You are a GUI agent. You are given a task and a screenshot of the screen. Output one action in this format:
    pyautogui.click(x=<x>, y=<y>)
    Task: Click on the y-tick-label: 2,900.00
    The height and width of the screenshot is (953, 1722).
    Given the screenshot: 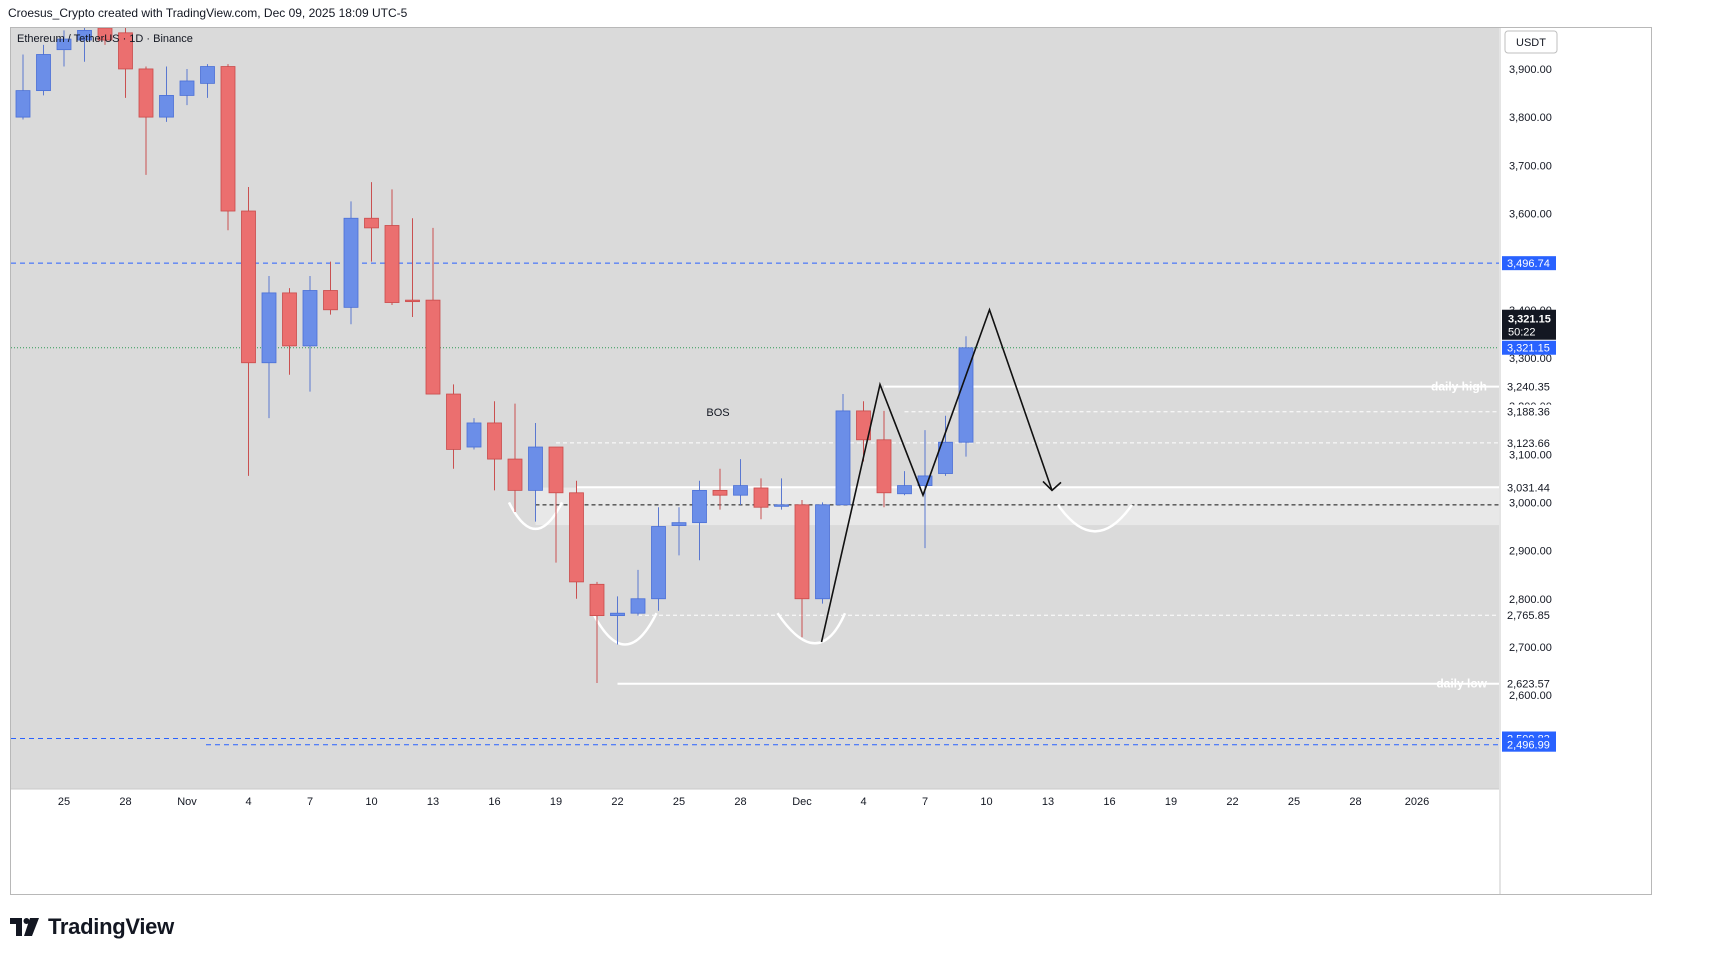 What is the action you would take?
    pyautogui.click(x=1530, y=552)
    